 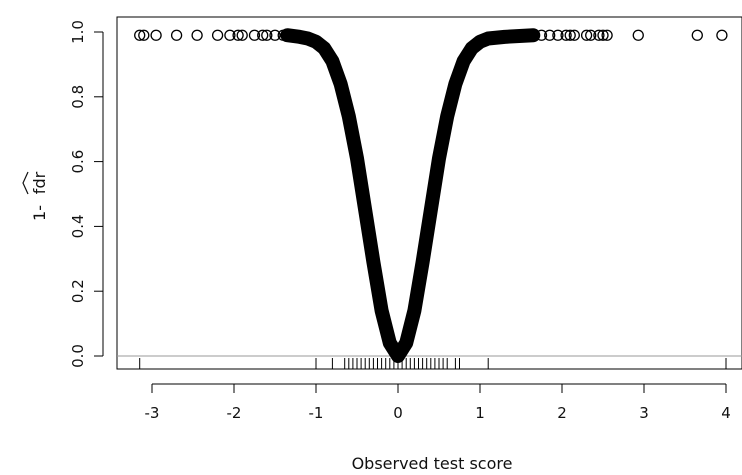 What do you see at coordinates (431, 35) in the screenshot?
I see `outlier-points` at bounding box center [431, 35].